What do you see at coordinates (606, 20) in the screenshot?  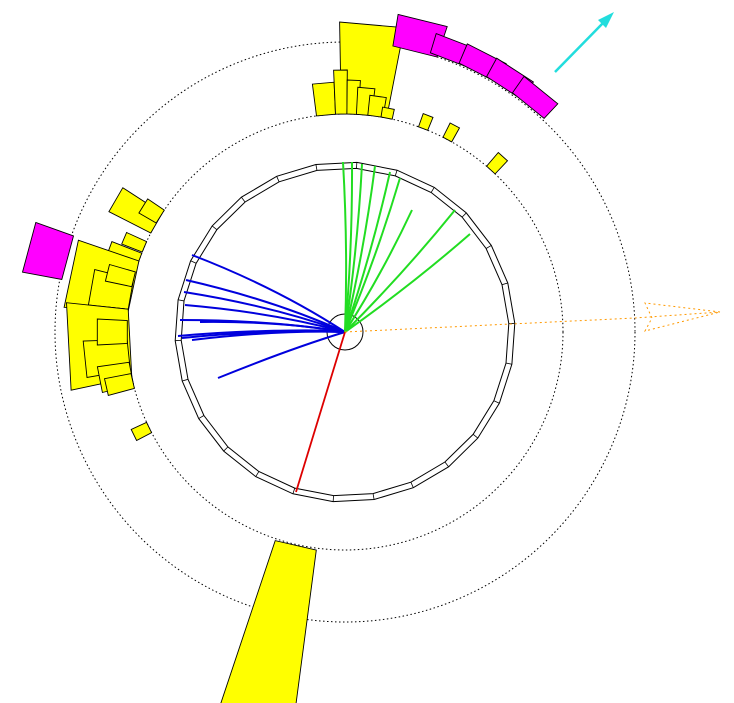 I see `muon-arrow-head` at bounding box center [606, 20].